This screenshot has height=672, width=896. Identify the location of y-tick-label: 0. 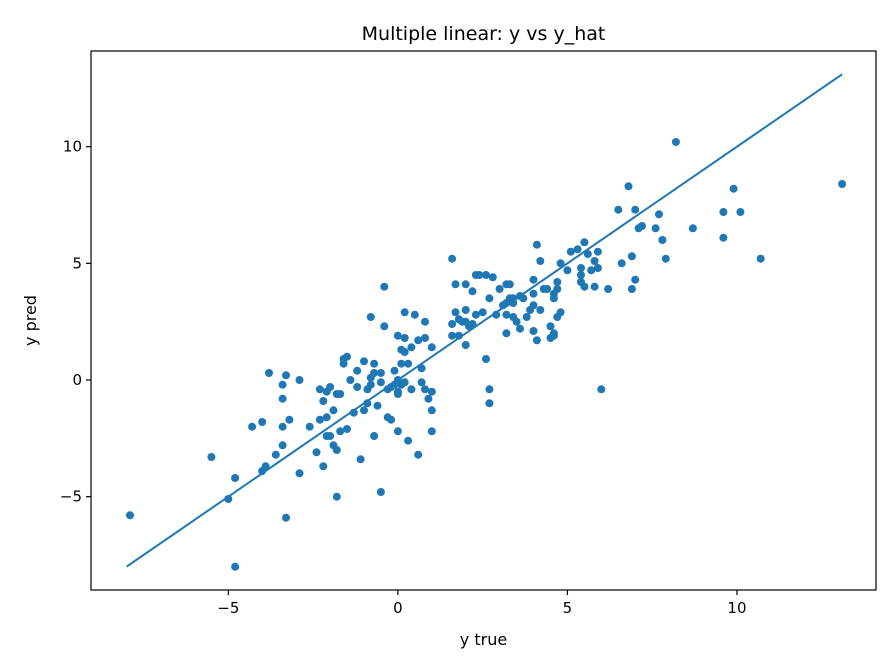
(77, 380).